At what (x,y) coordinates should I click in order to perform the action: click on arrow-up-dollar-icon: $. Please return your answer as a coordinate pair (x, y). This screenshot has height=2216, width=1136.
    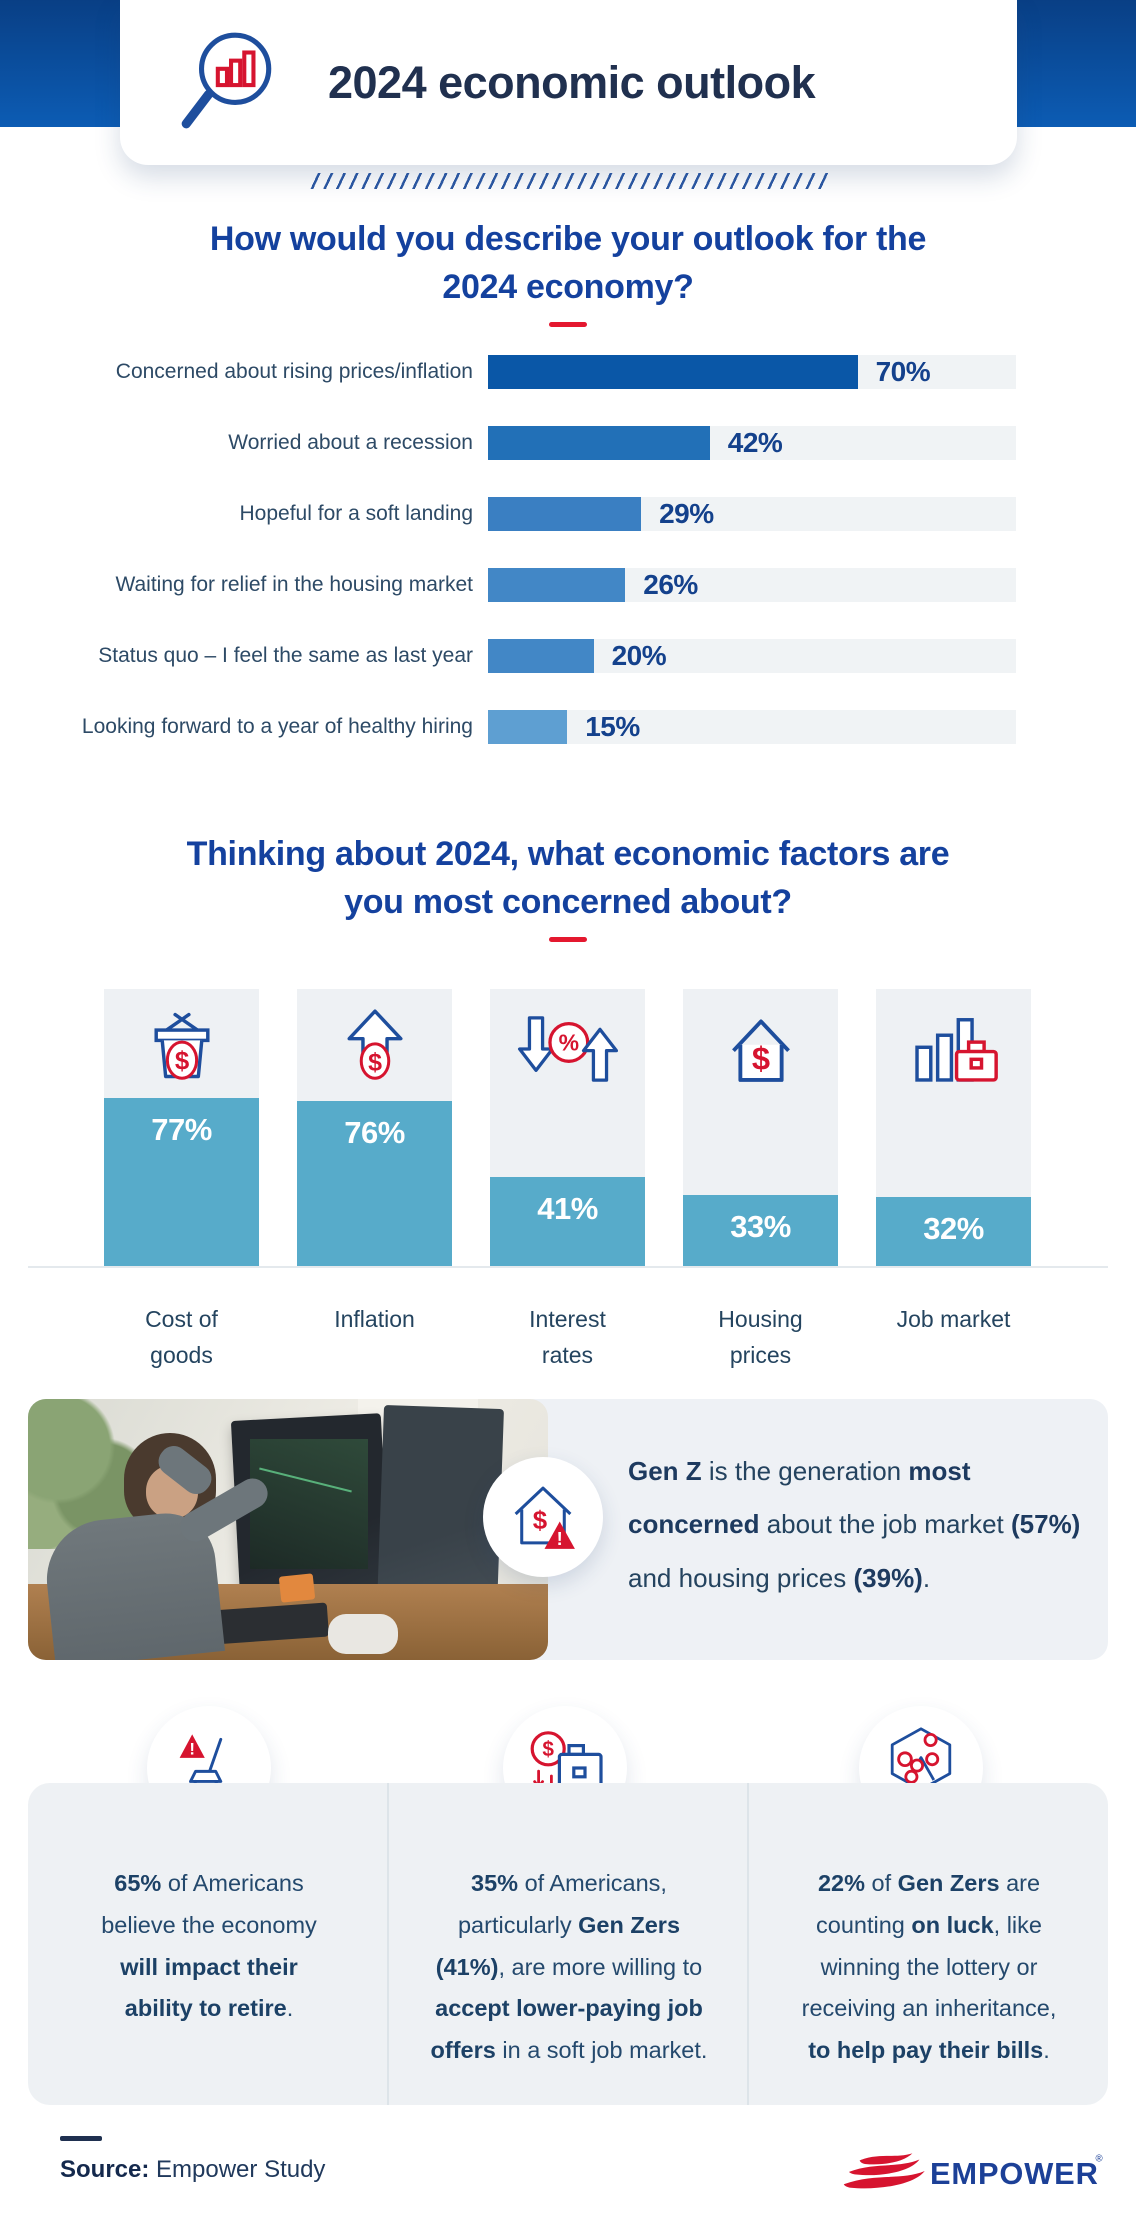
    Looking at the image, I should click on (374, 1049).